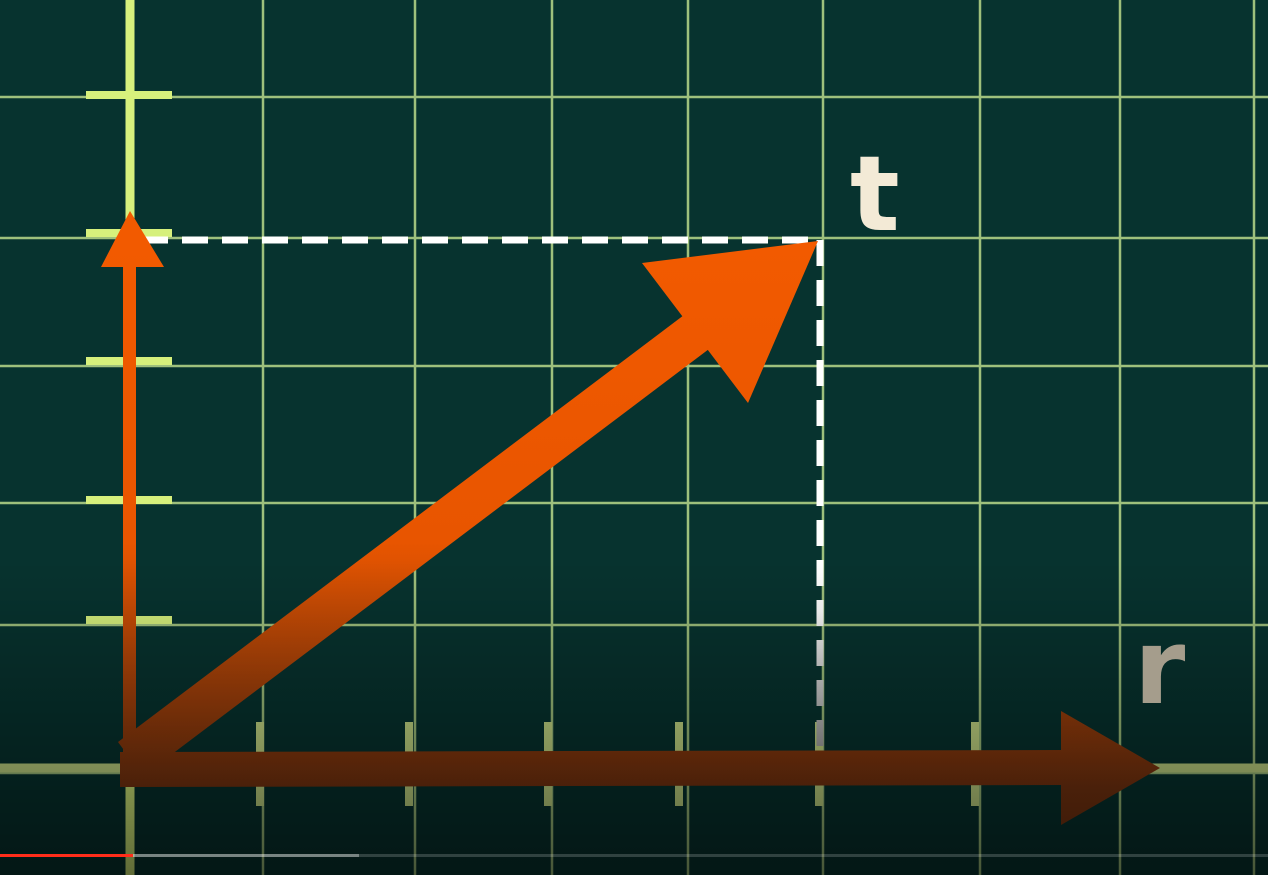  I want to click on y-axis-tick, so click(129, 95).